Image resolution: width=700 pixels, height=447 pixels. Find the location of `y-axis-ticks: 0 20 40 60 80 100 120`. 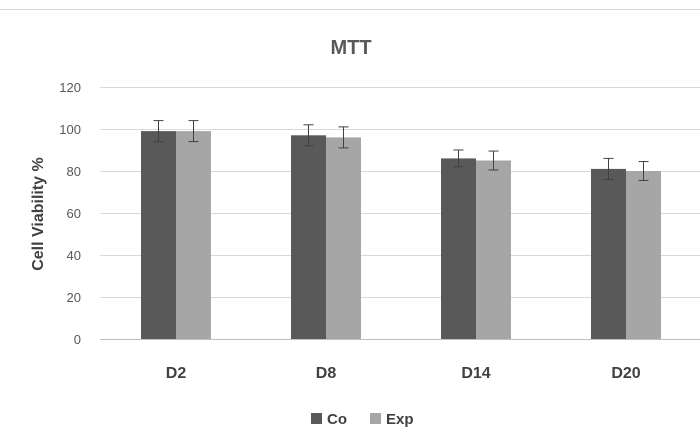

y-axis-ticks: 0 20 40 60 80 100 120 is located at coordinates (70, 213).